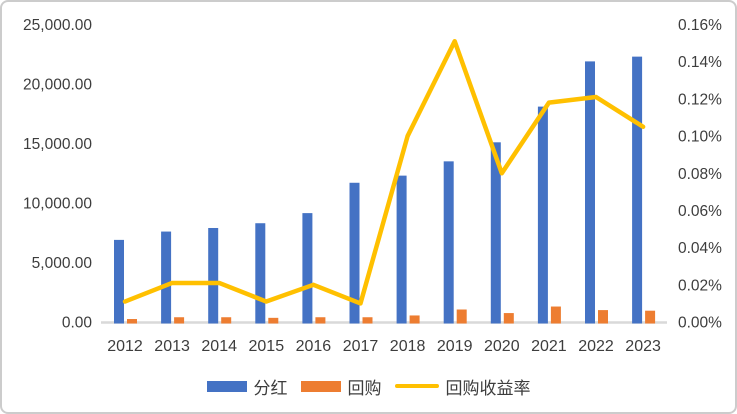 The image size is (737, 414). I want to click on legend-label-buyback: 回购, so click(364, 388).